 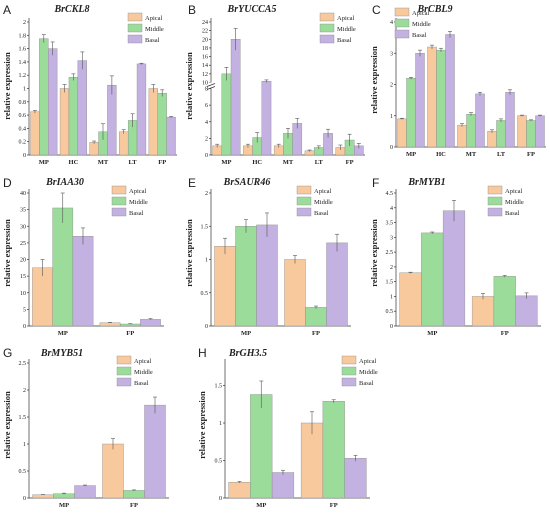 I want to click on bar-apical-mt, so click(x=94, y=149).